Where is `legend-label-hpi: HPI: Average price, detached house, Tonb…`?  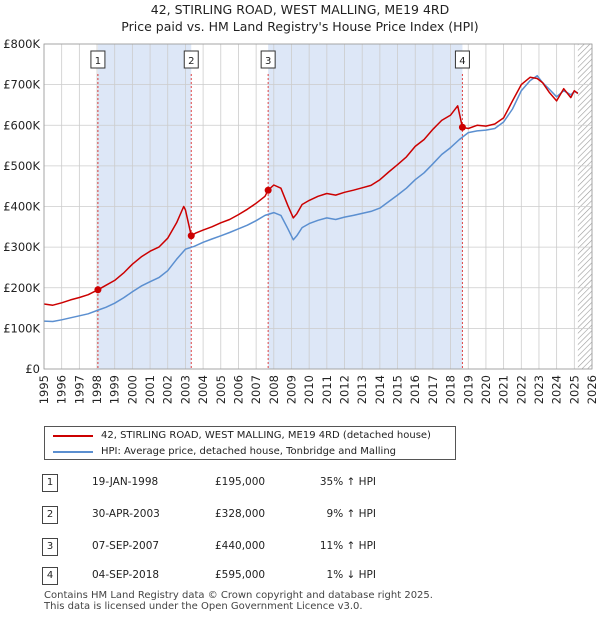 legend-label-hpi: HPI: Average price, detached house, Tonb… is located at coordinates (249, 451).